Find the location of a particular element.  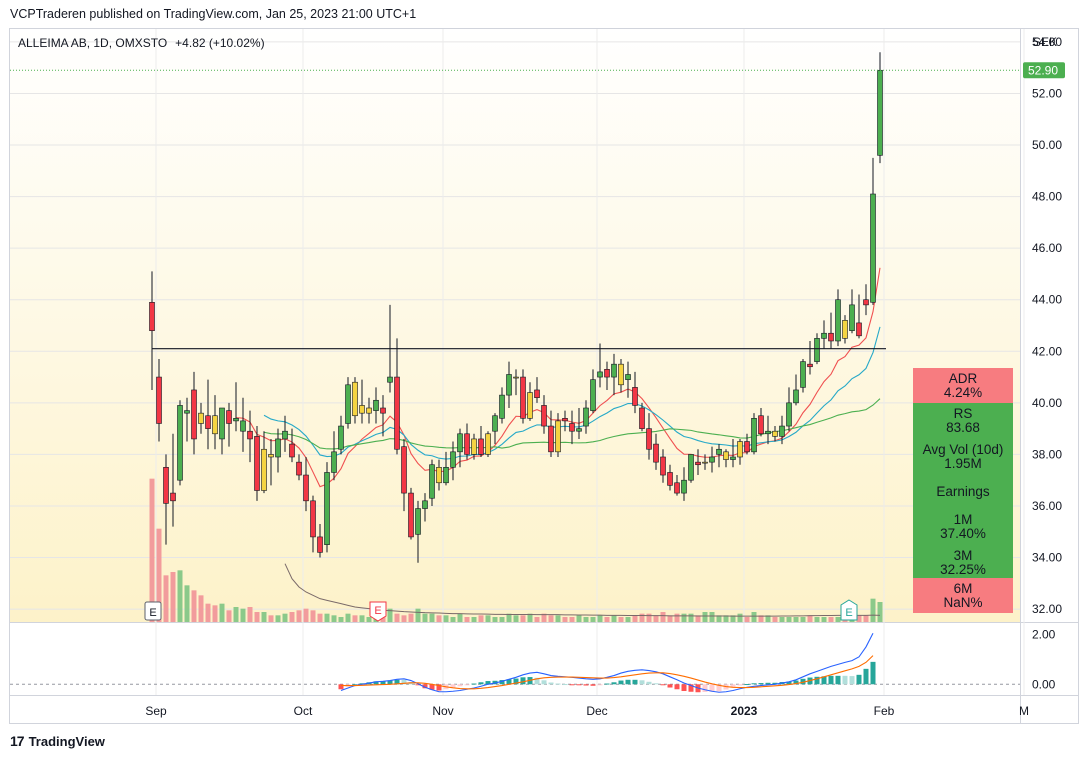

m6-label: 6M is located at coordinates (963, 588).